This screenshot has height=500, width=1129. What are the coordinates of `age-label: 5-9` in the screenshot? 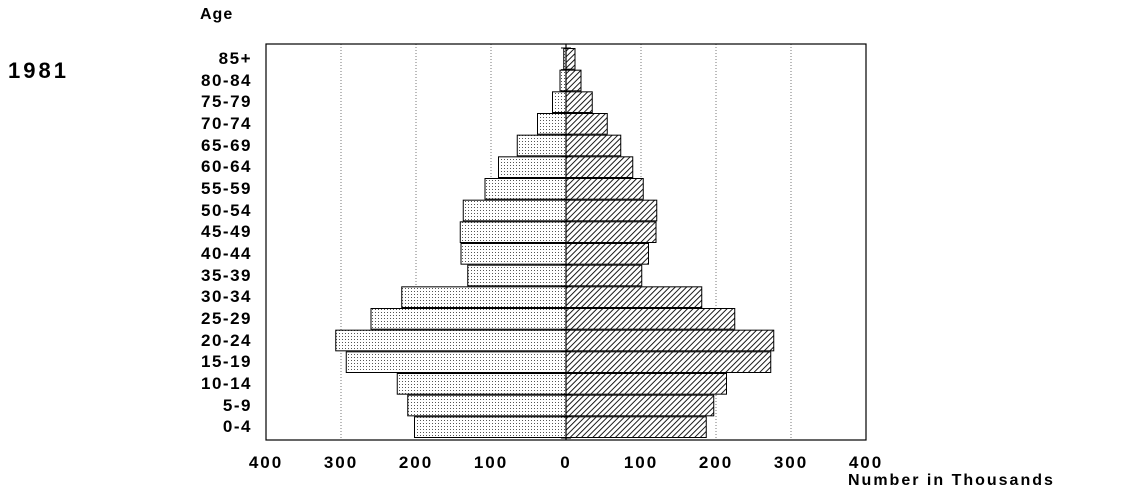 It's located at (237, 405).